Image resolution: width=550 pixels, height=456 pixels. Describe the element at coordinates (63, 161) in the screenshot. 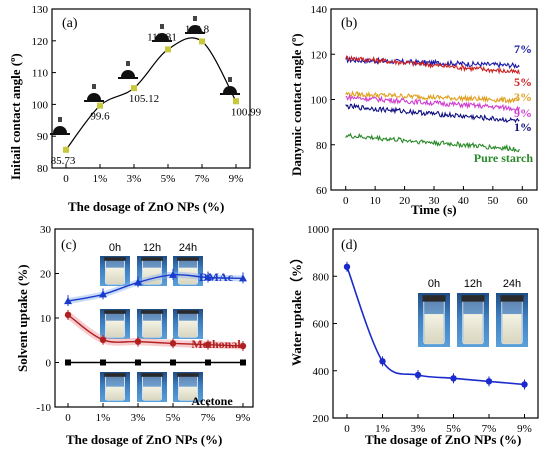

I see `data-label-a: 85.73` at that location.